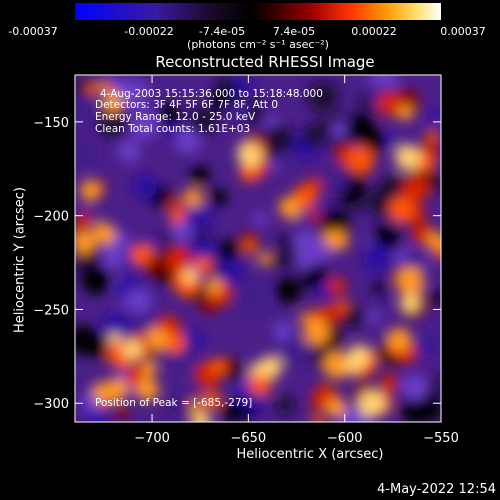 The height and width of the screenshot is (500, 500). I want to click on colorbar-tick-label: -0.00037, so click(33, 31).